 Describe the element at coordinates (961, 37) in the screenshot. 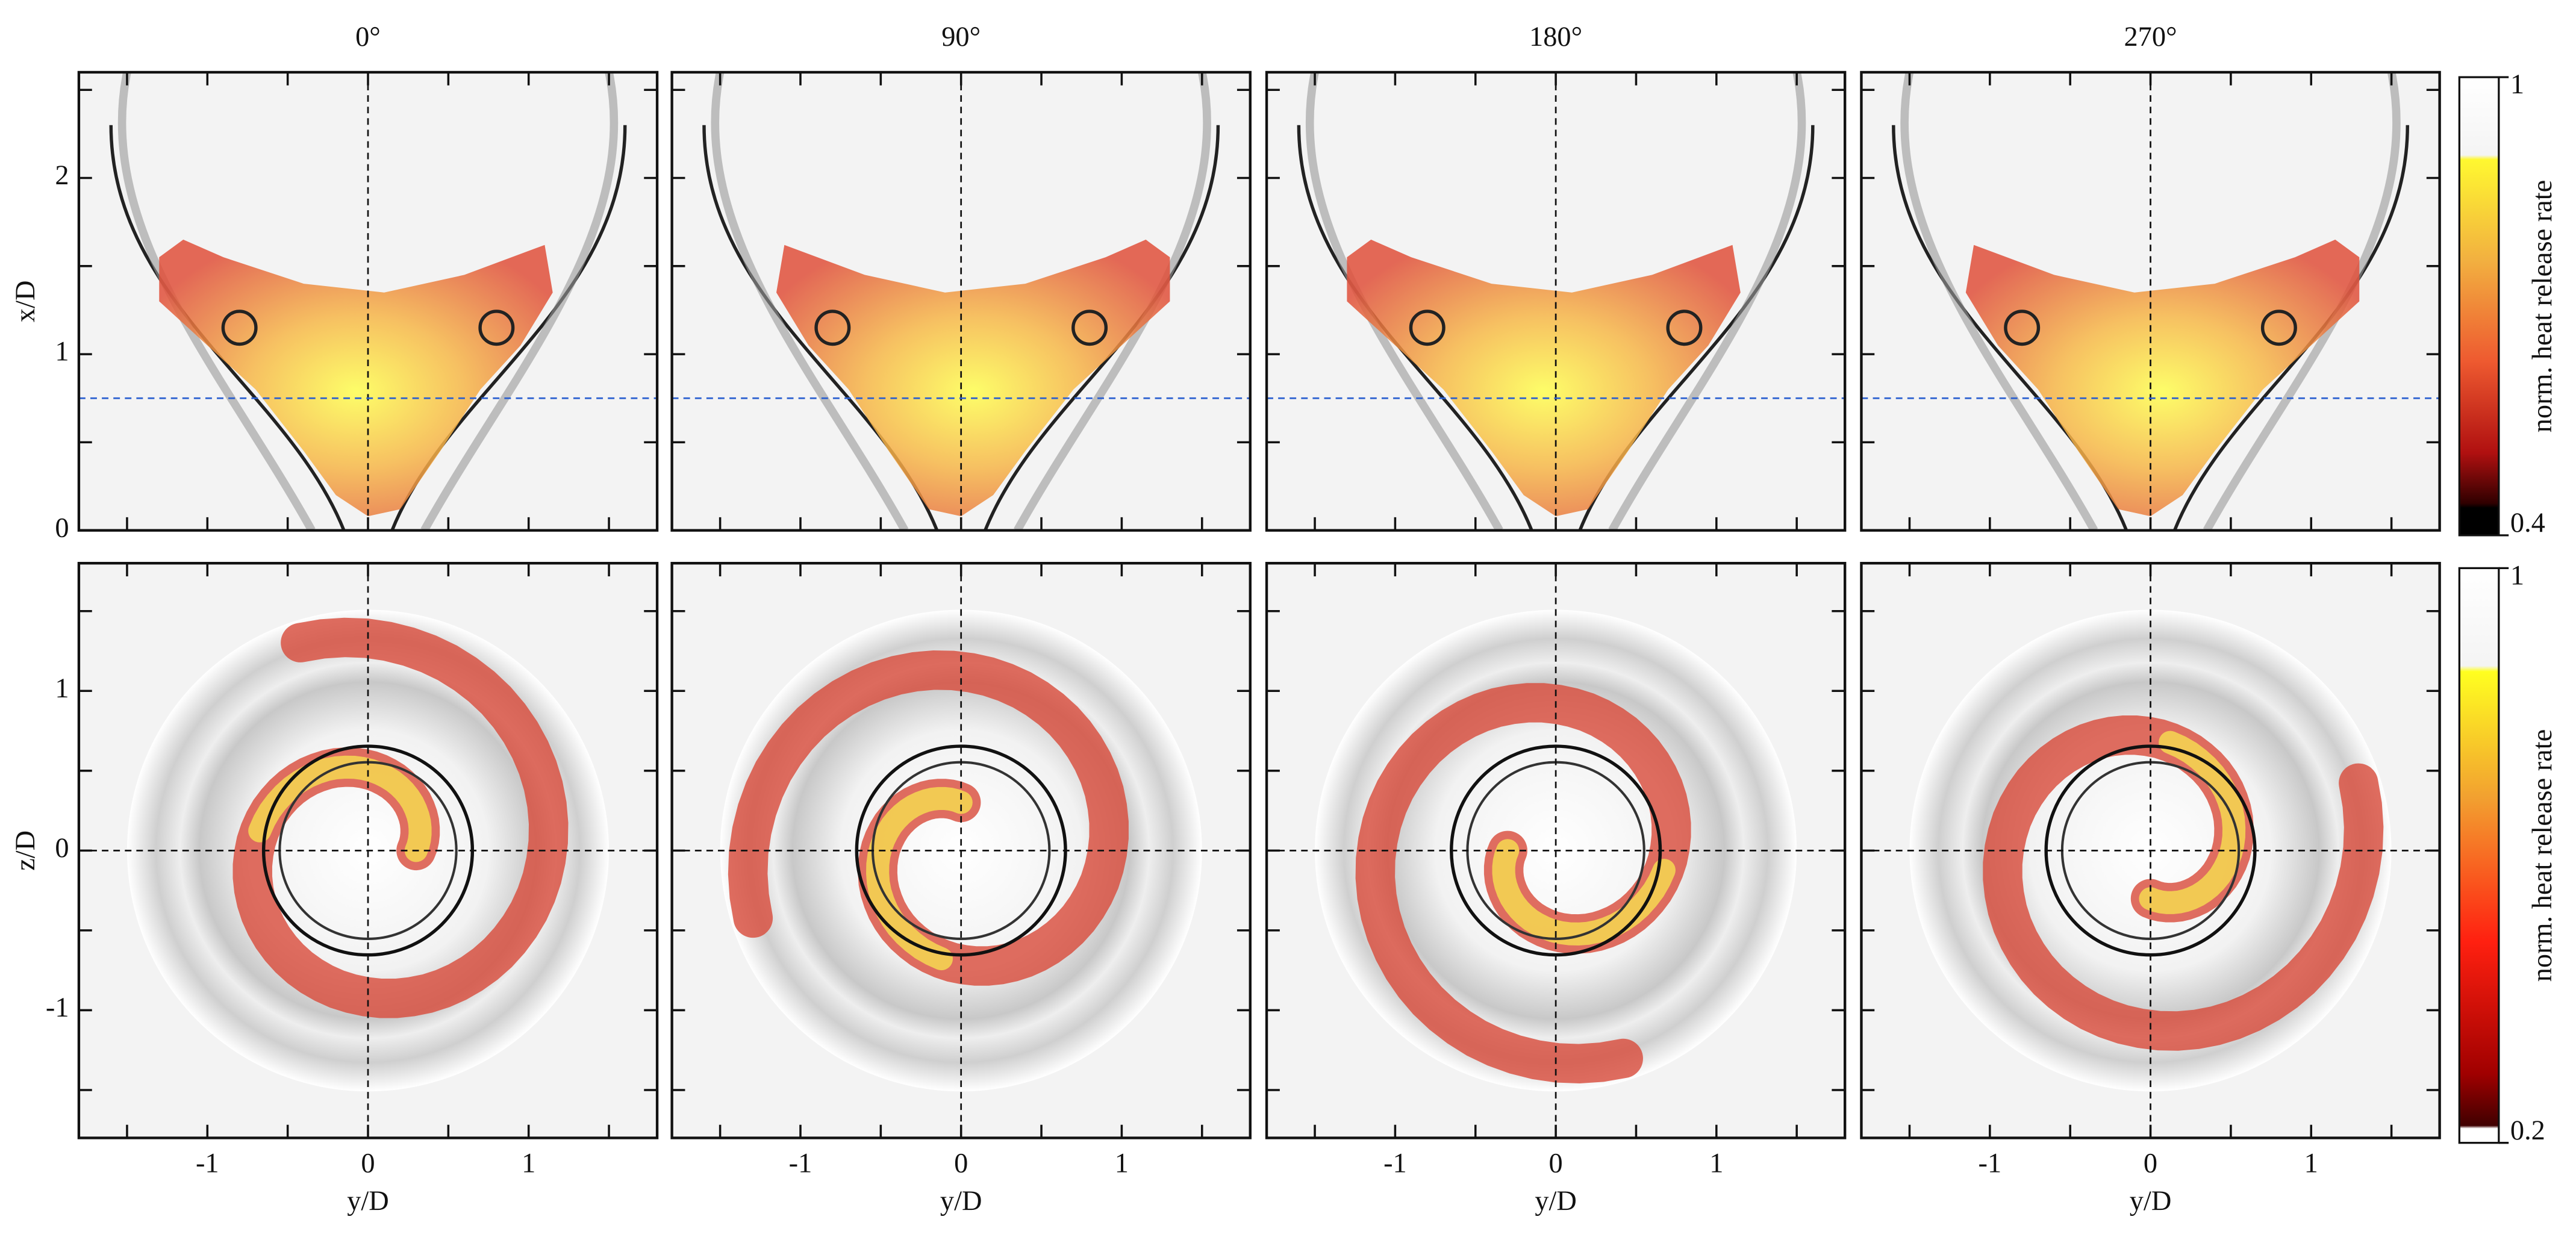

I see `column-title: 90°` at that location.